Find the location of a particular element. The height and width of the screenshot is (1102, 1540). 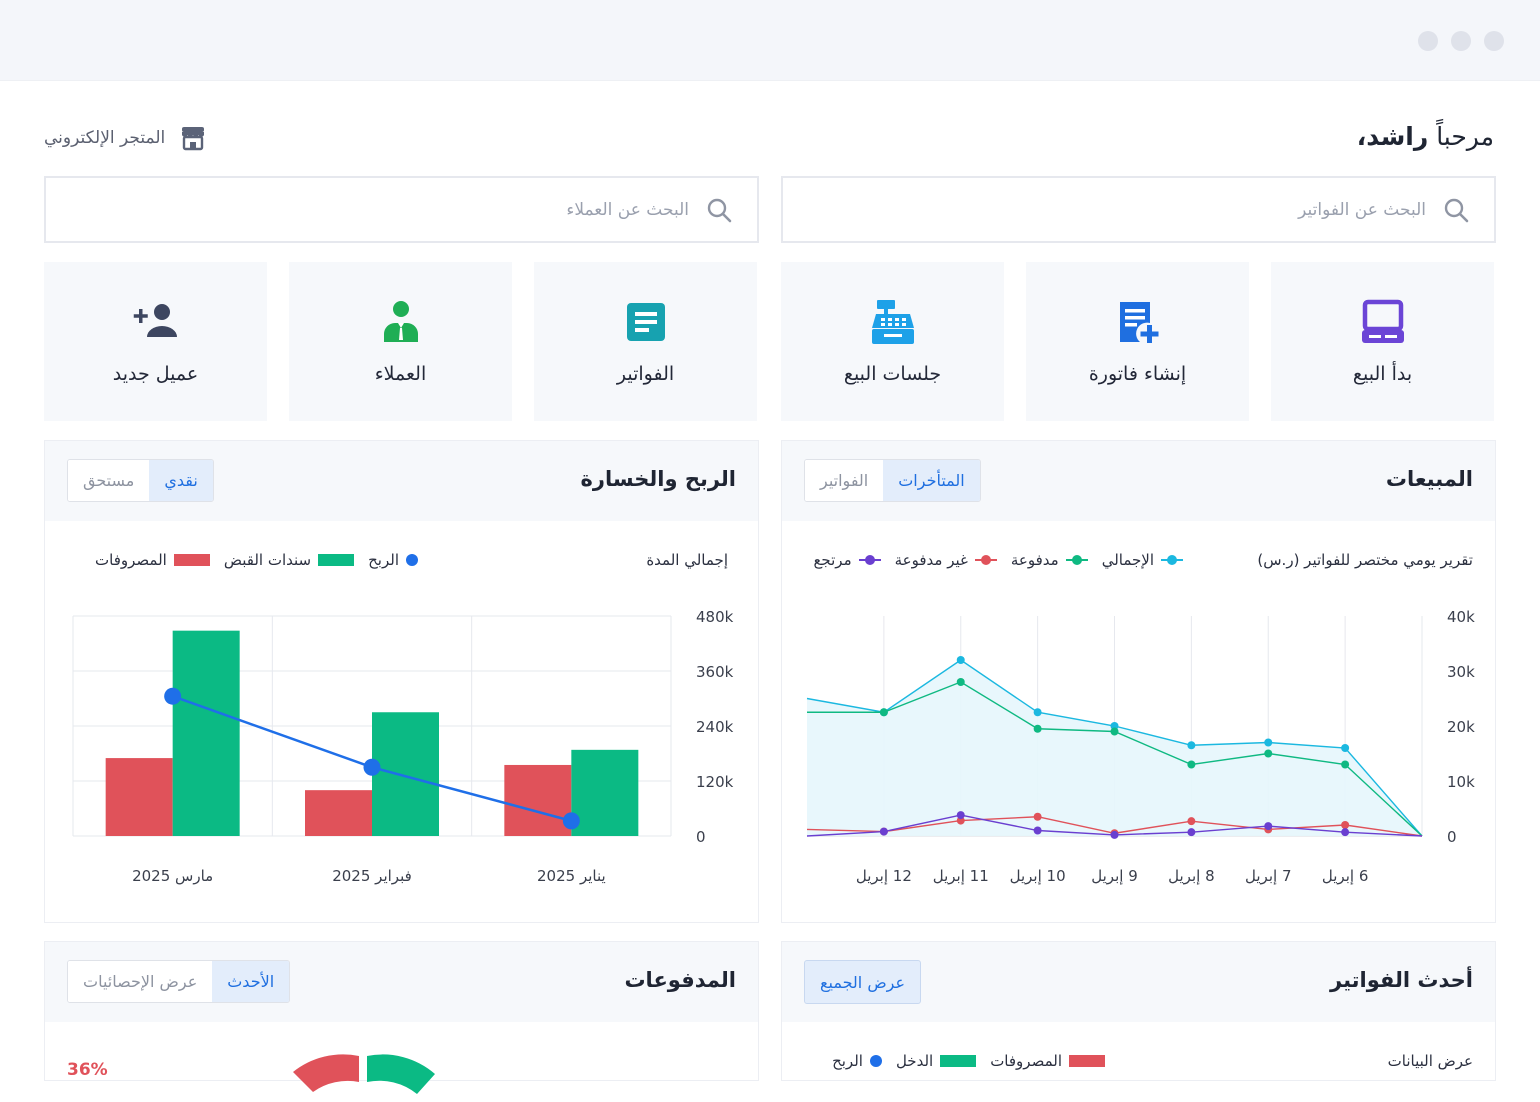

online-store-link: المتجر الإلكتروني is located at coordinates (125, 138).